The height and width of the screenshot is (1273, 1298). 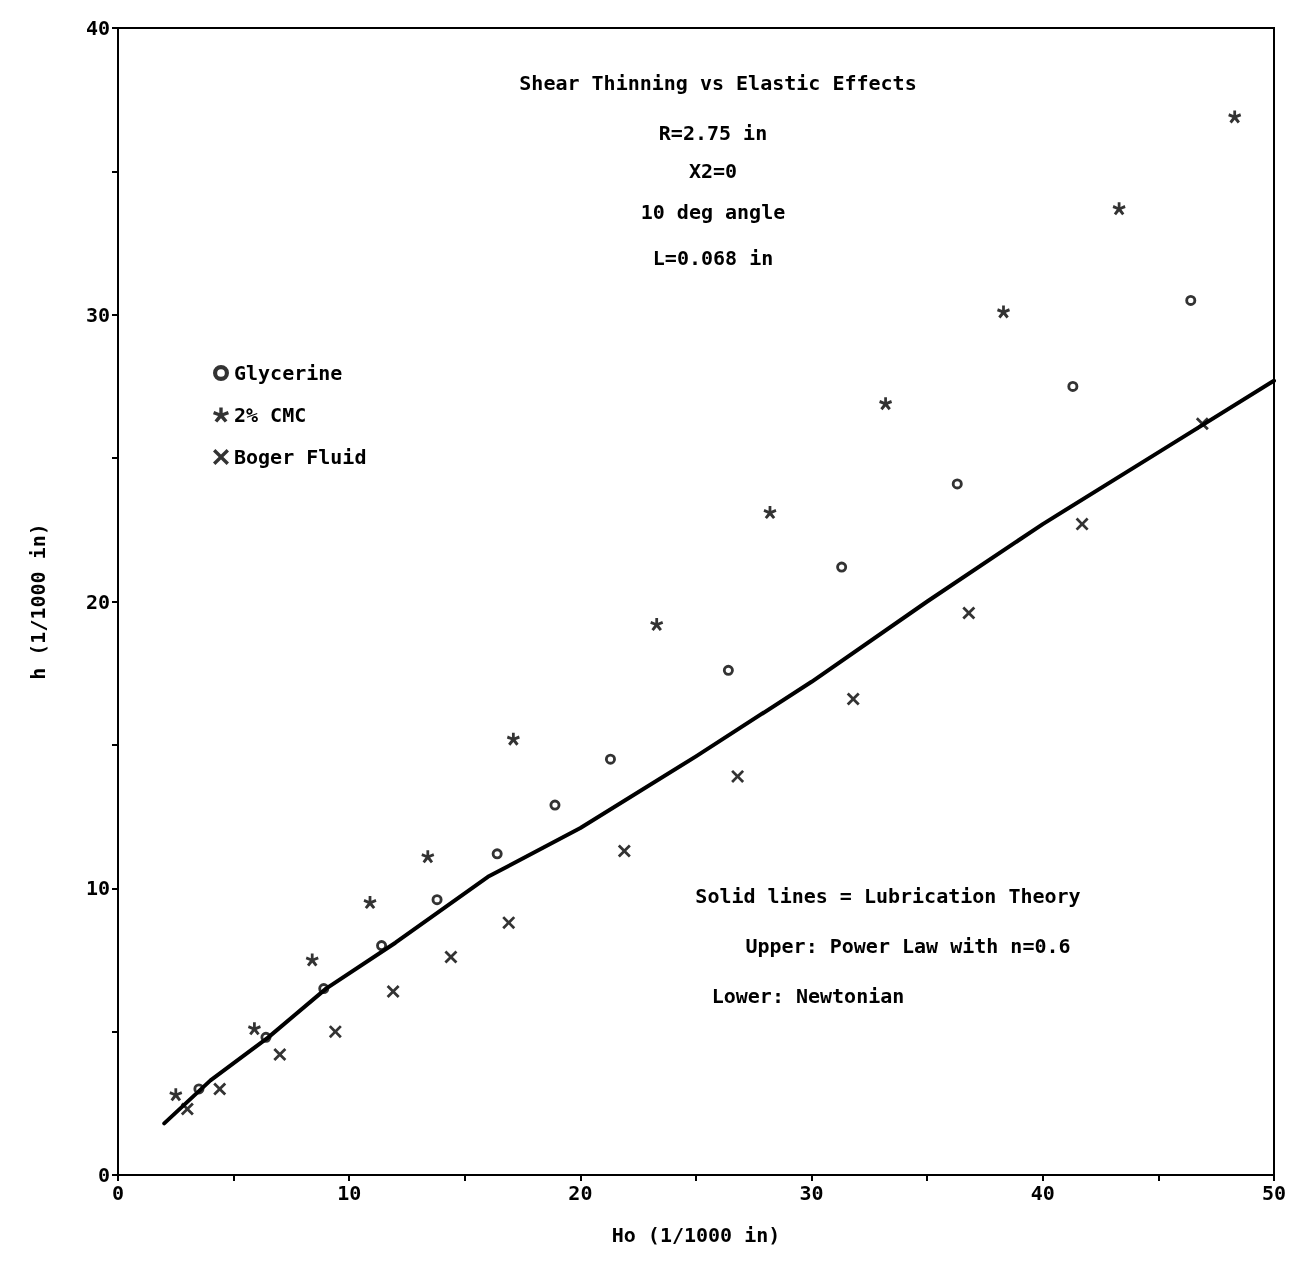 What do you see at coordinates (713, 171) in the screenshot?
I see `annotation: X2=0` at bounding box center [713, 171].